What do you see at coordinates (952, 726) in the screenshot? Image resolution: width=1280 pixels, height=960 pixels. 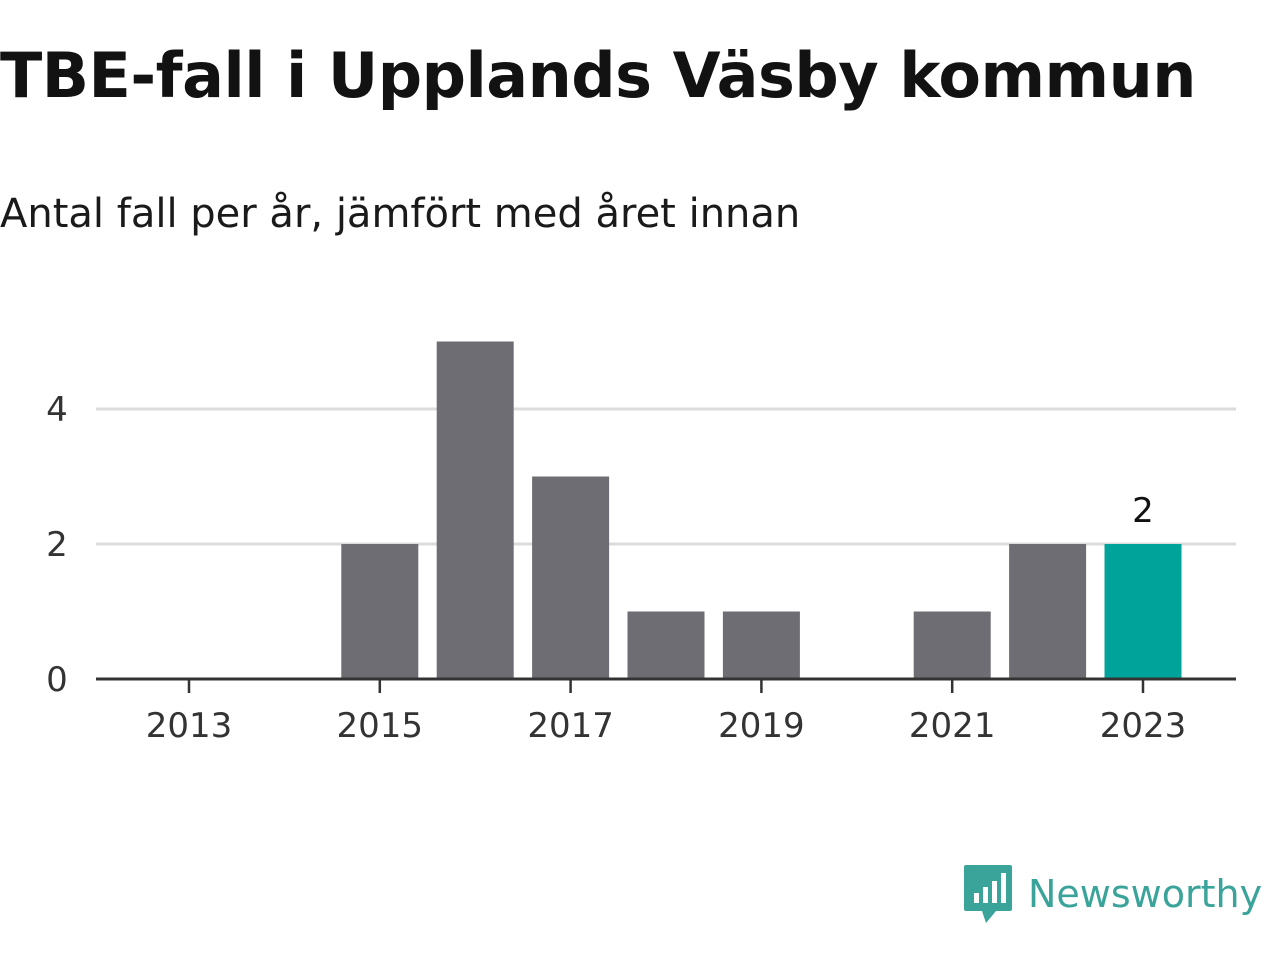 I see `x-tick-label: 2021` at bounding box center [952, 726].